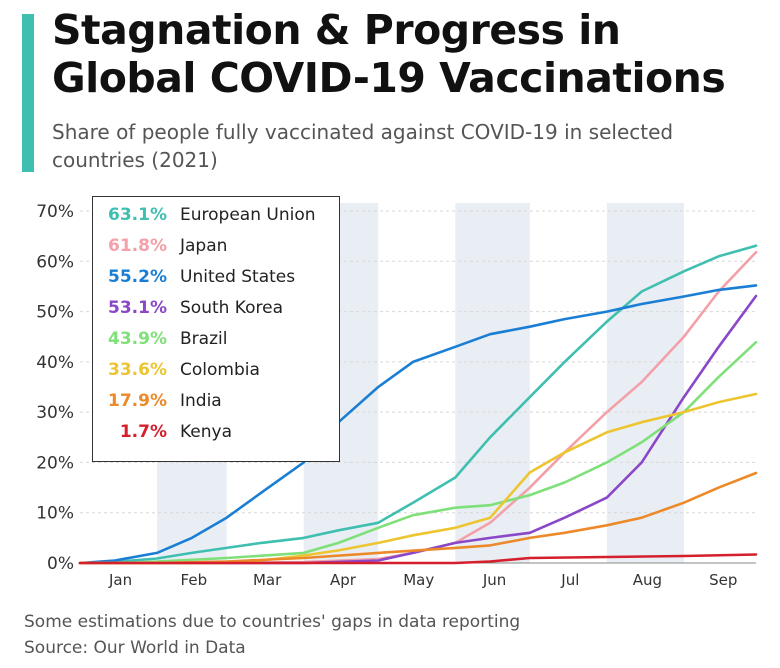 The image size is (780, 668). What do you see at coordinates (238, 277) in the screenshot?
I see `legend-series-name: United States` at bounding box center [238, 277].